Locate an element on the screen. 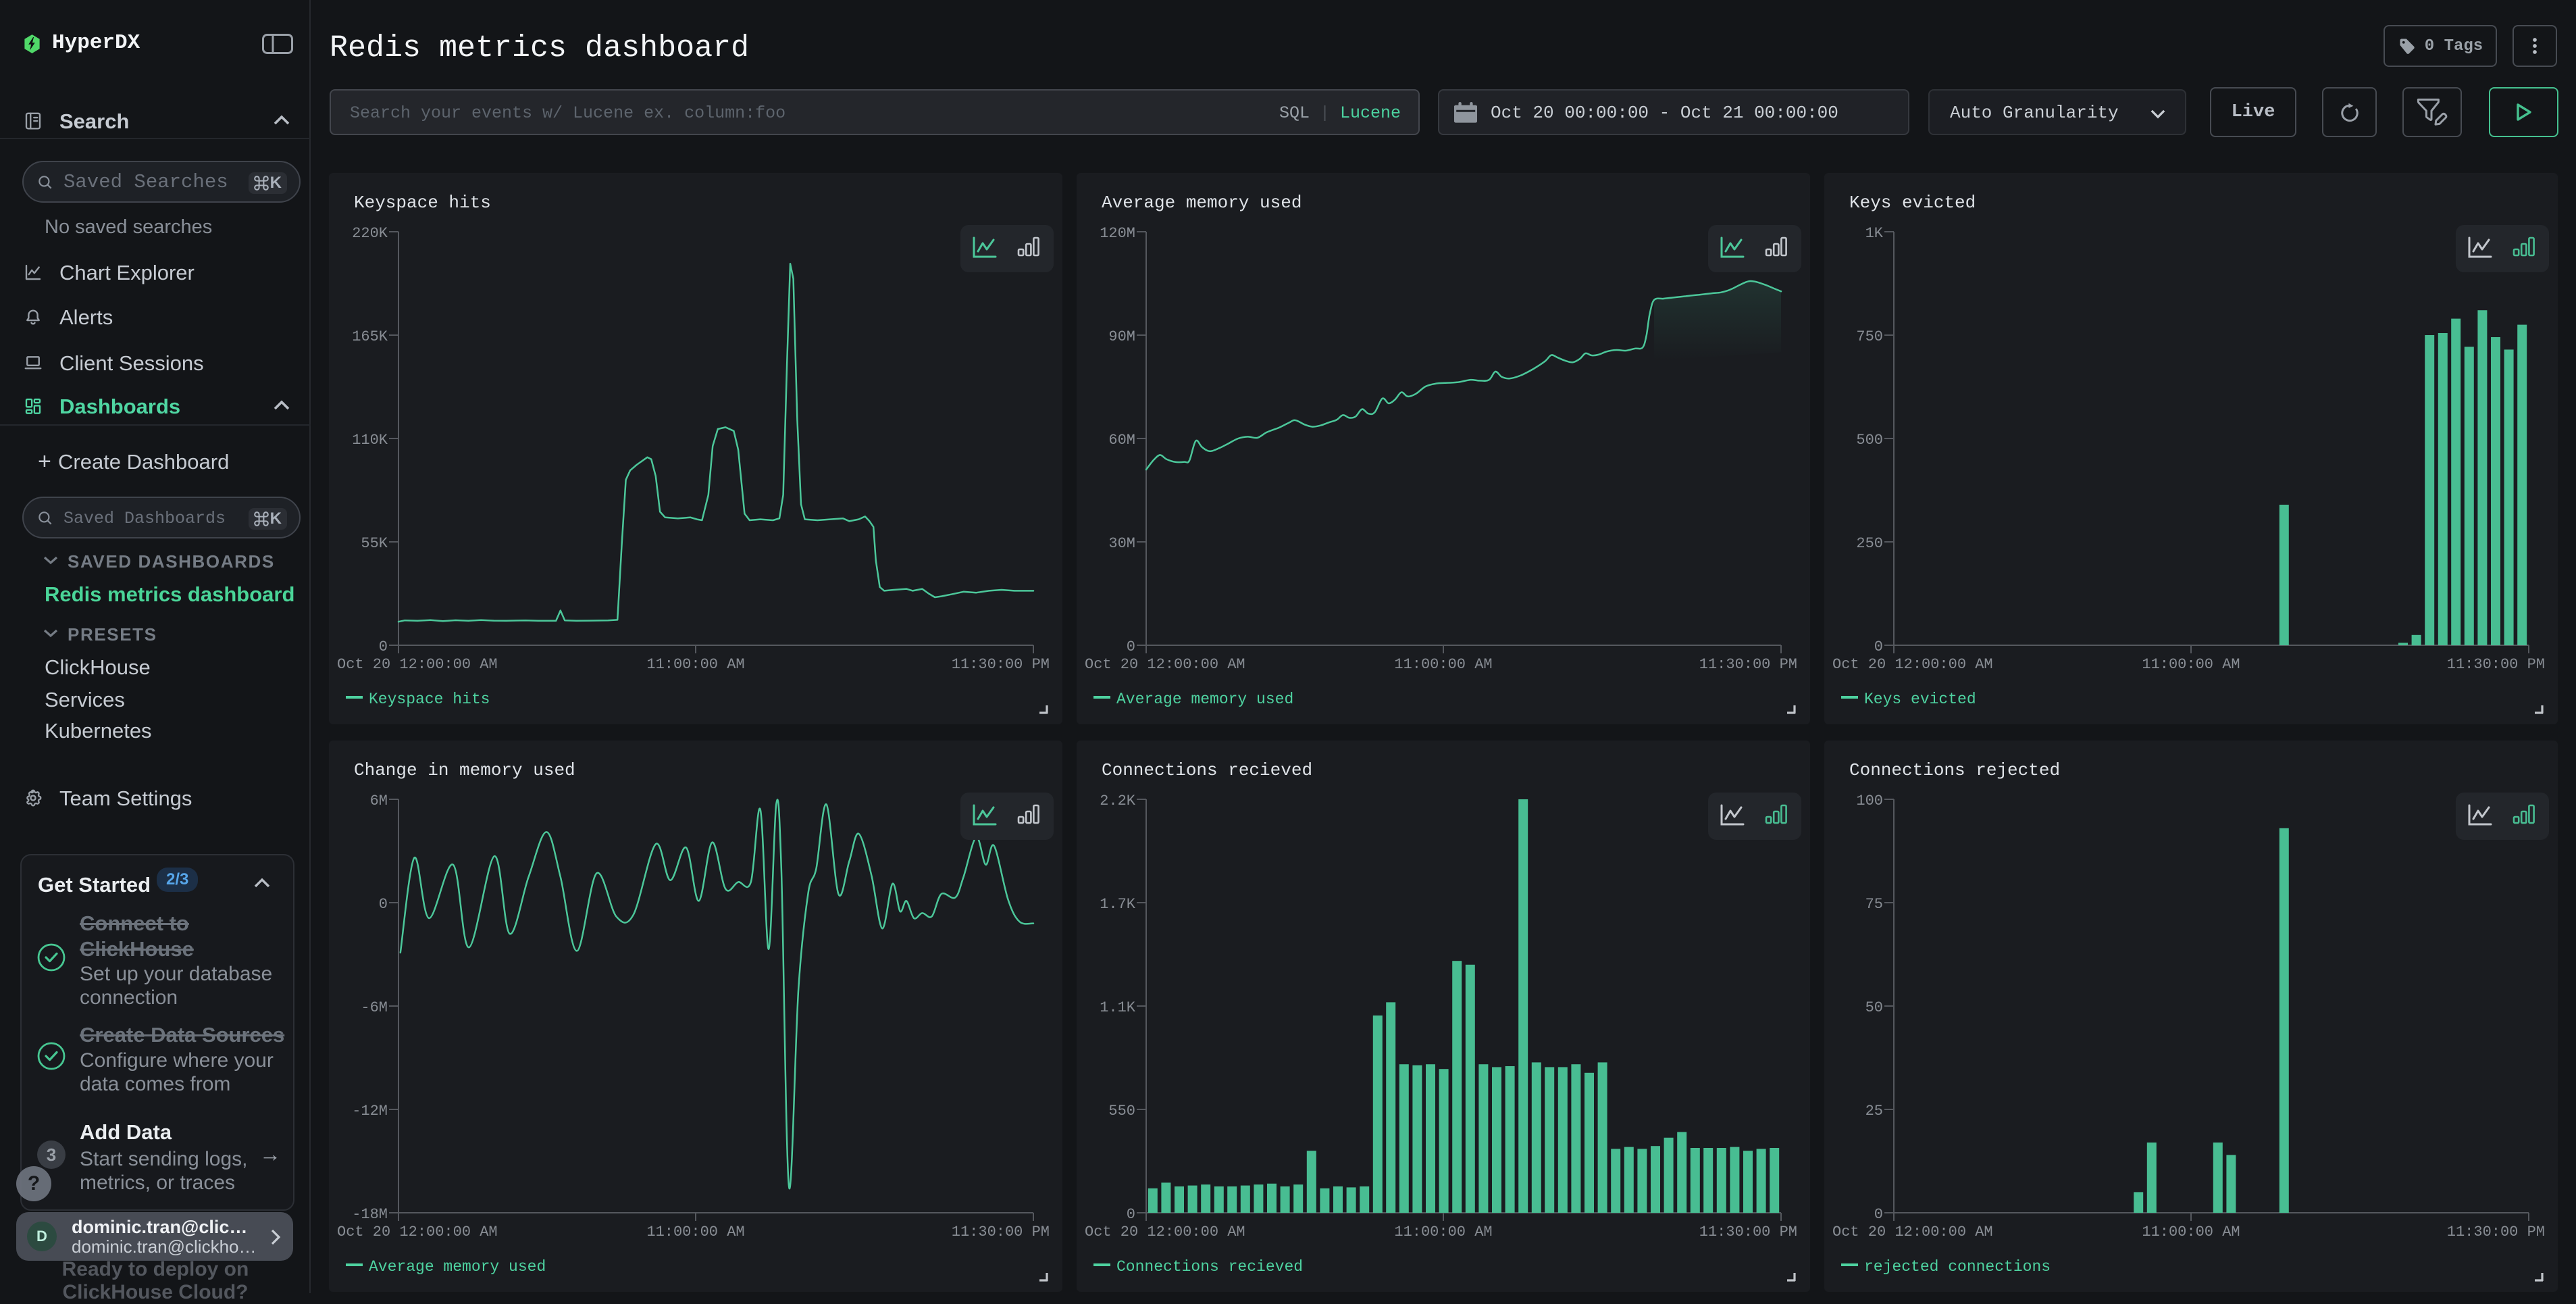 The image size is (2576, 1304). svg-text: 25 is located at coordinates (1874, 1112).